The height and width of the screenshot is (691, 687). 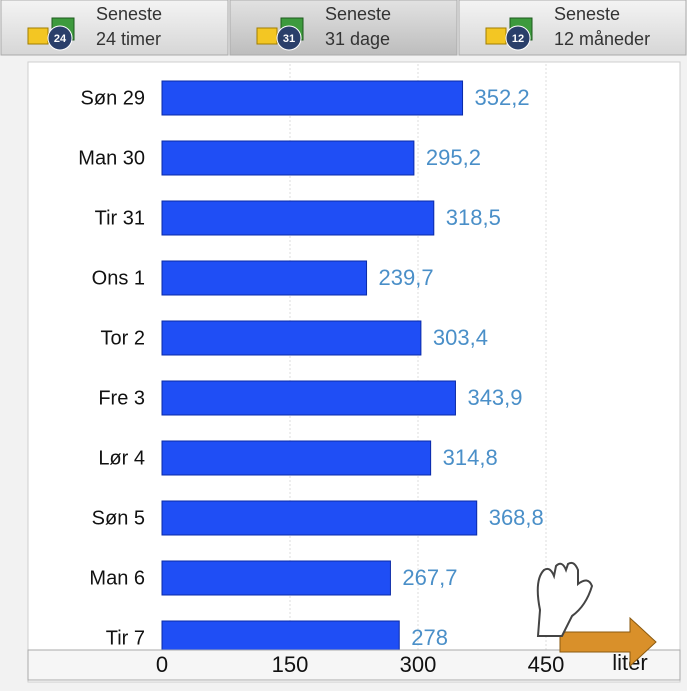 What do you see at coordinates (120, 218) in the screenshot?
I see `y-tick-label: Tir 31` at bounding box center [120, 218].